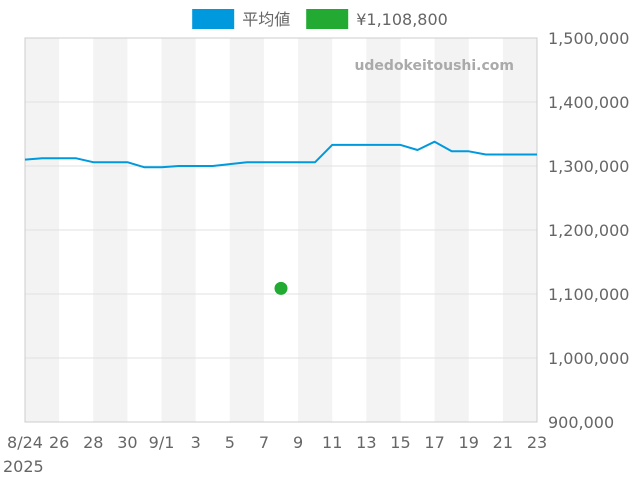 This screenshot has height=484, width=640. I want to click on x-tick-label: 26, so click(59, 442).